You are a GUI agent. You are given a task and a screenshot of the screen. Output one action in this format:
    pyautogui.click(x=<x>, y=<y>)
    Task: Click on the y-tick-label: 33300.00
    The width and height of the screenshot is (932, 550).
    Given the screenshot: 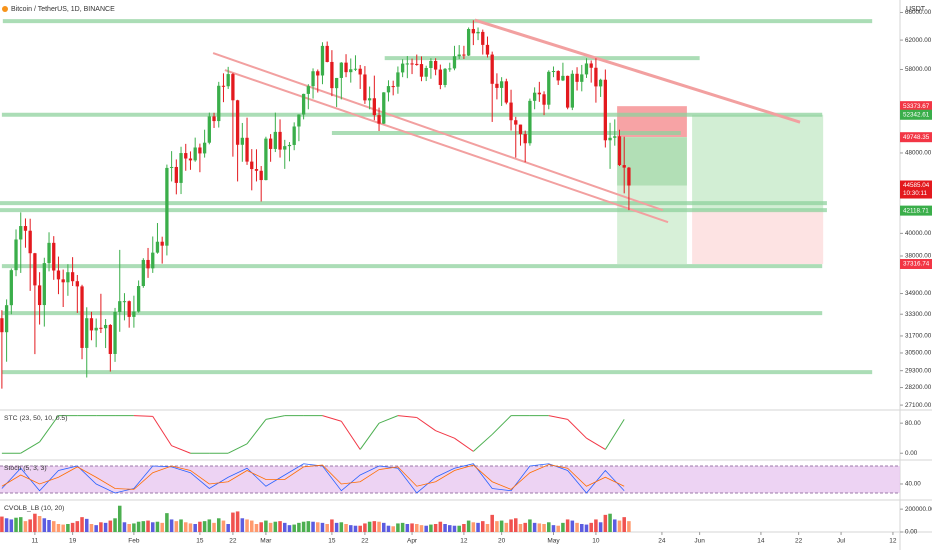 What is the action you would take?
    pyautogui.click(x=918, y=314)
    